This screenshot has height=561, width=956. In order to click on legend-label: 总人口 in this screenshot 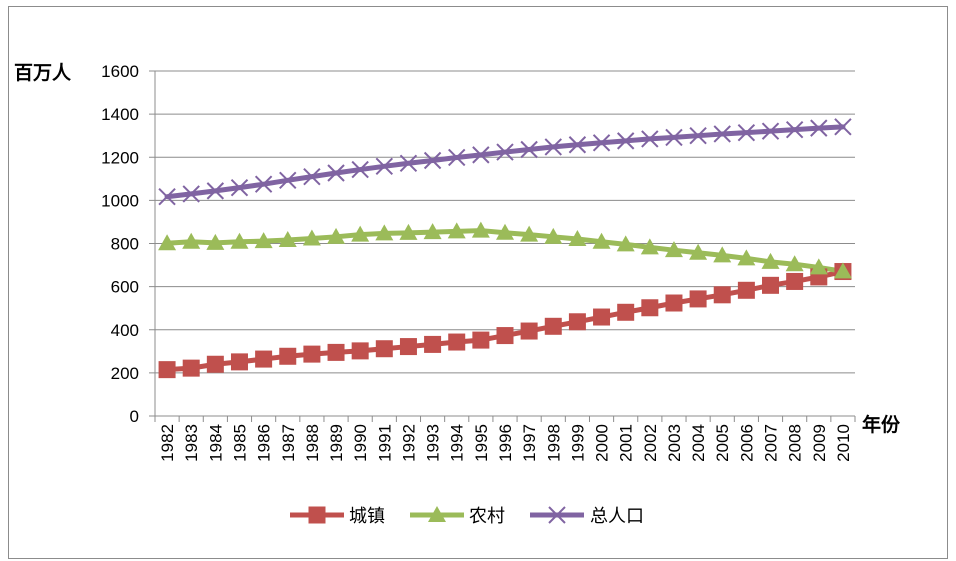, I will do `click(617, 516)`.